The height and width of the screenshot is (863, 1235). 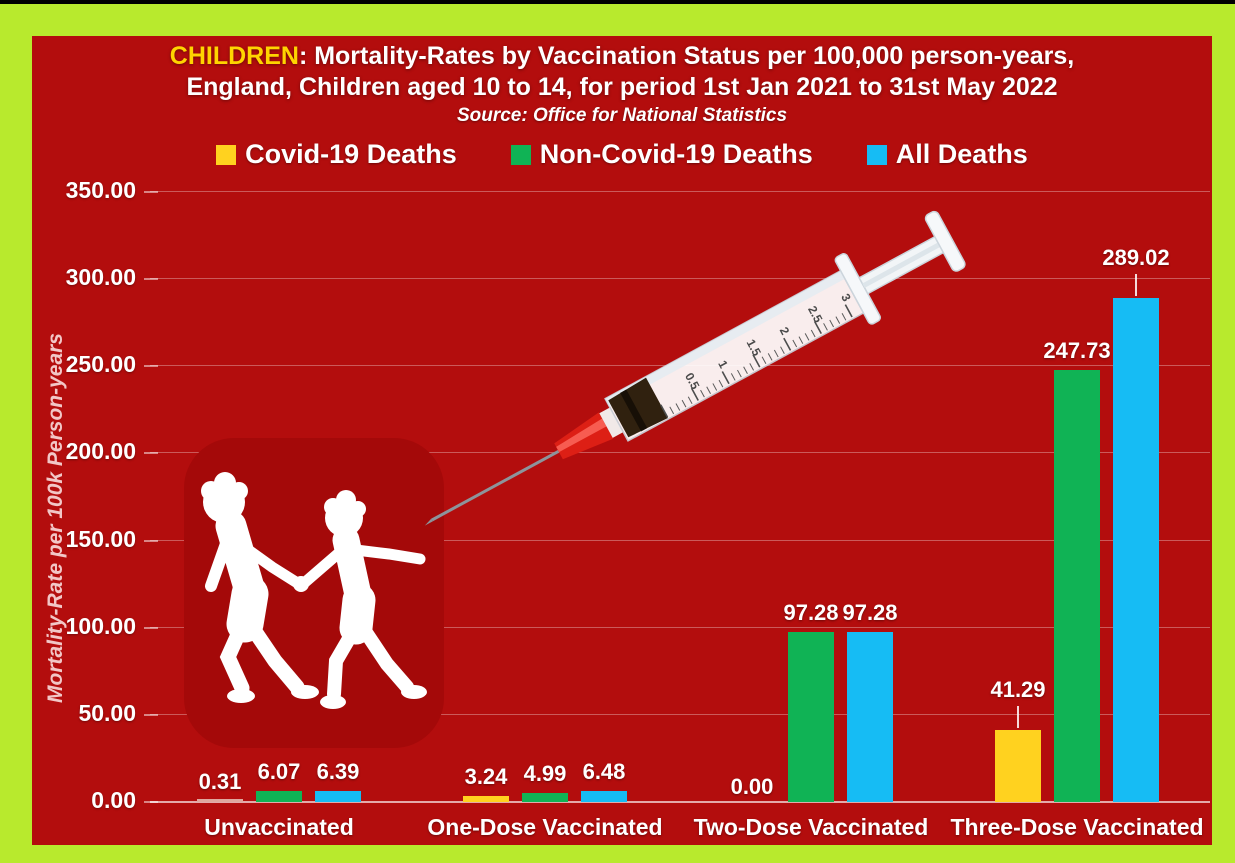 I want to click on legend-item-0: Covid-19 Deaths, so click(x=336, y=154).